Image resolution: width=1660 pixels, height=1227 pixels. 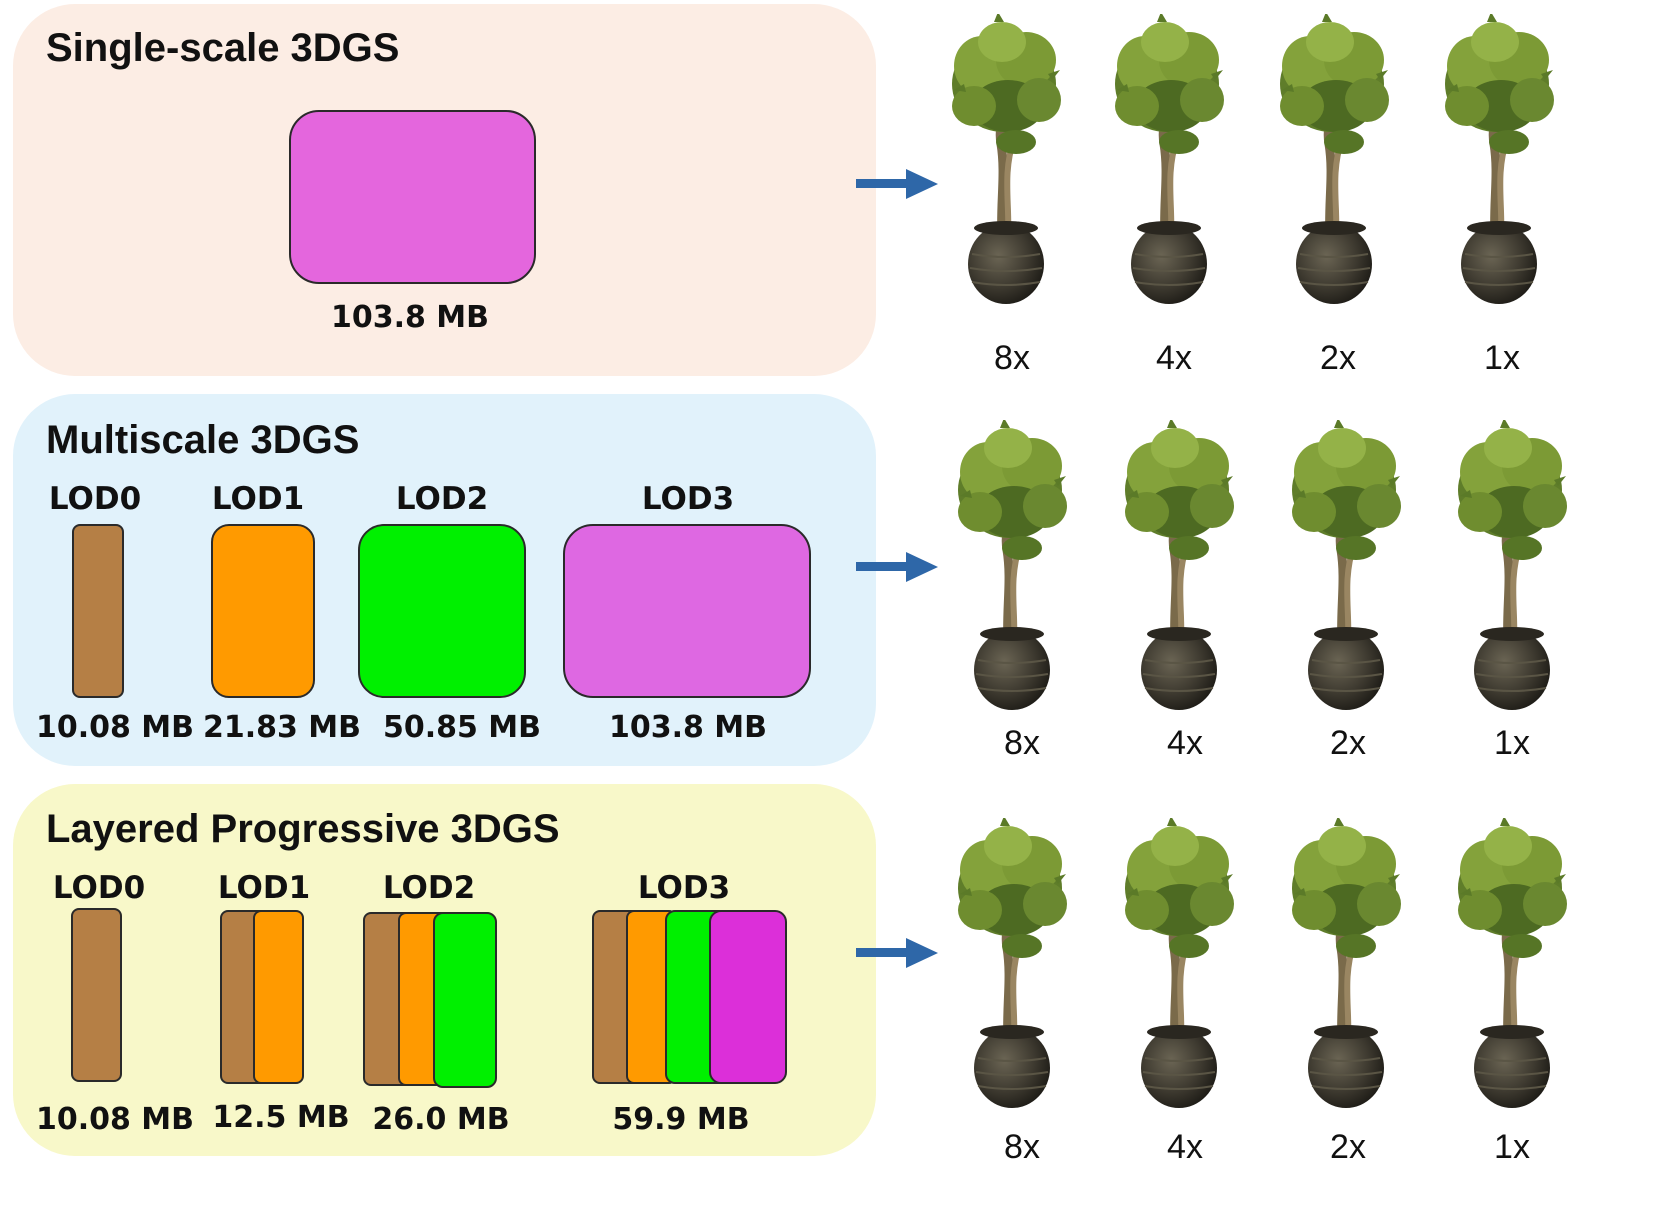 I want to click on multiscale-lod1-label: LOD1, so click(x=258, y=499).